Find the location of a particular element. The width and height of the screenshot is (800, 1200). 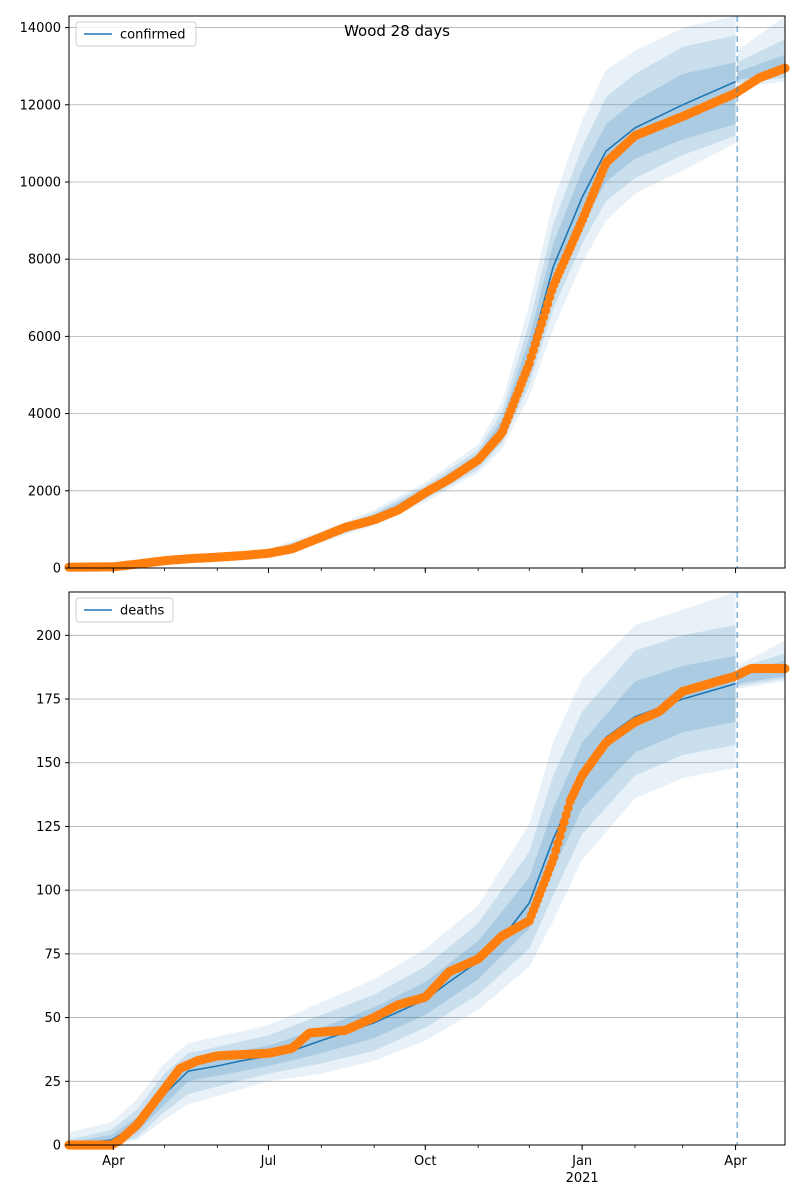

y-tick-label: 50 is located at coordinates (52, 1018).